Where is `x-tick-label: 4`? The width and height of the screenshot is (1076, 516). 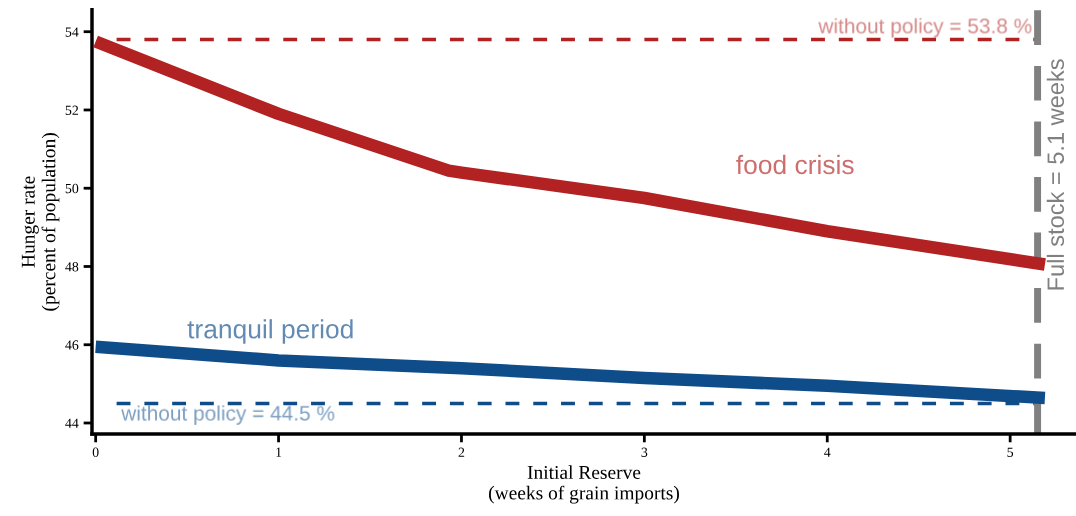 x-tick-label: 4 is located at coordinates (827, 452).